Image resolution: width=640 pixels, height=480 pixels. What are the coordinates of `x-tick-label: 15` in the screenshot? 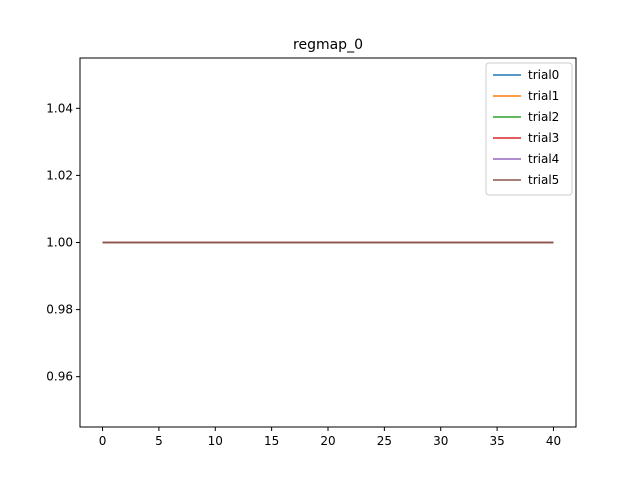 It's located at (271, 441).